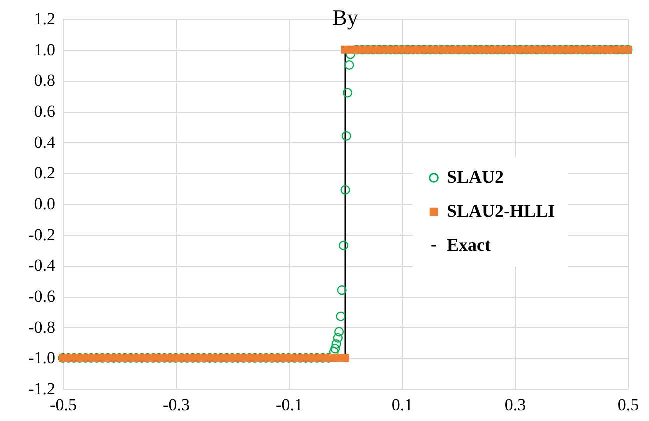  Describe the element at coordinates (42, 296) in the screenshot. I see `y-tick-label: -0.6` at that location.